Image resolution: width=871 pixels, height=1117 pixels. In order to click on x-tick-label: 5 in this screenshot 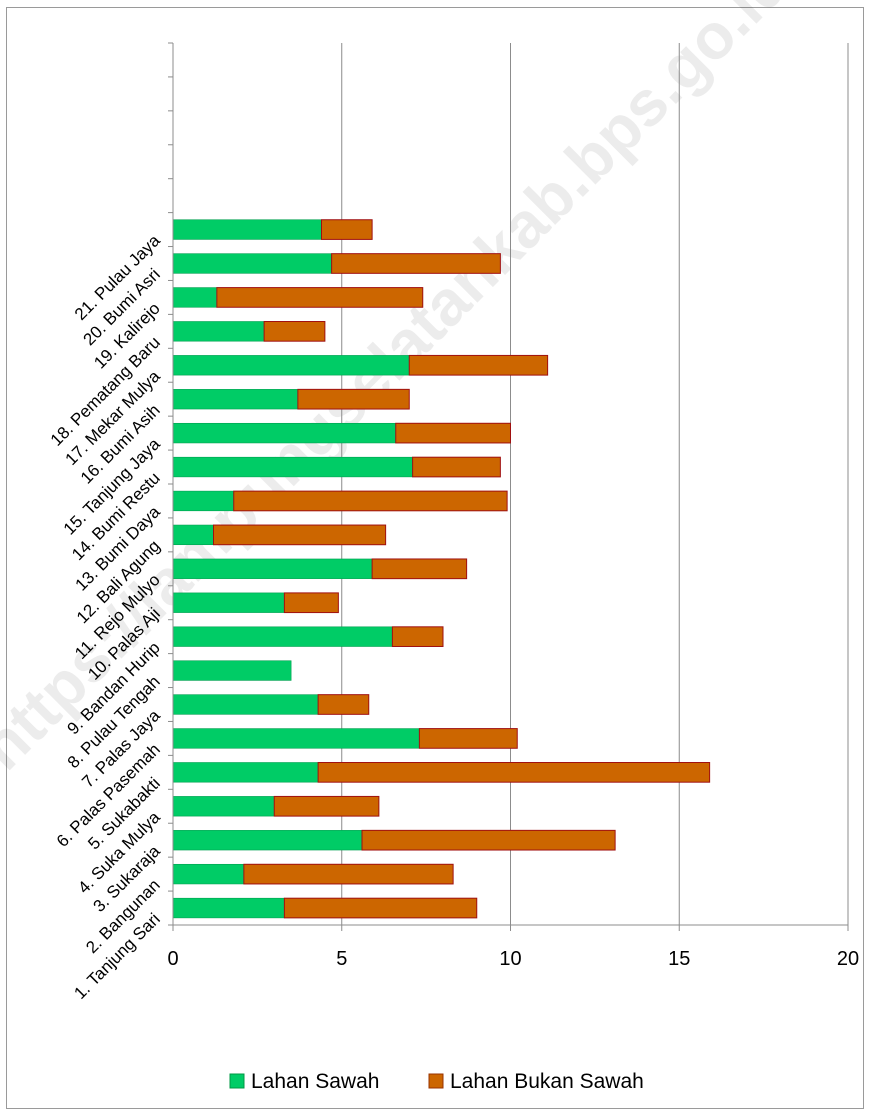, I will do `click(341, 959)`.